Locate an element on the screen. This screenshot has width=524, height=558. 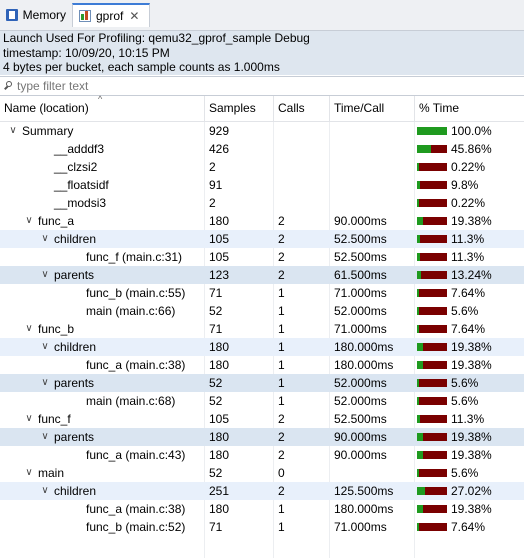
timestamp-info: timestamp: 10/09/20, 10:15 PM is located at coordinates (86, 52).